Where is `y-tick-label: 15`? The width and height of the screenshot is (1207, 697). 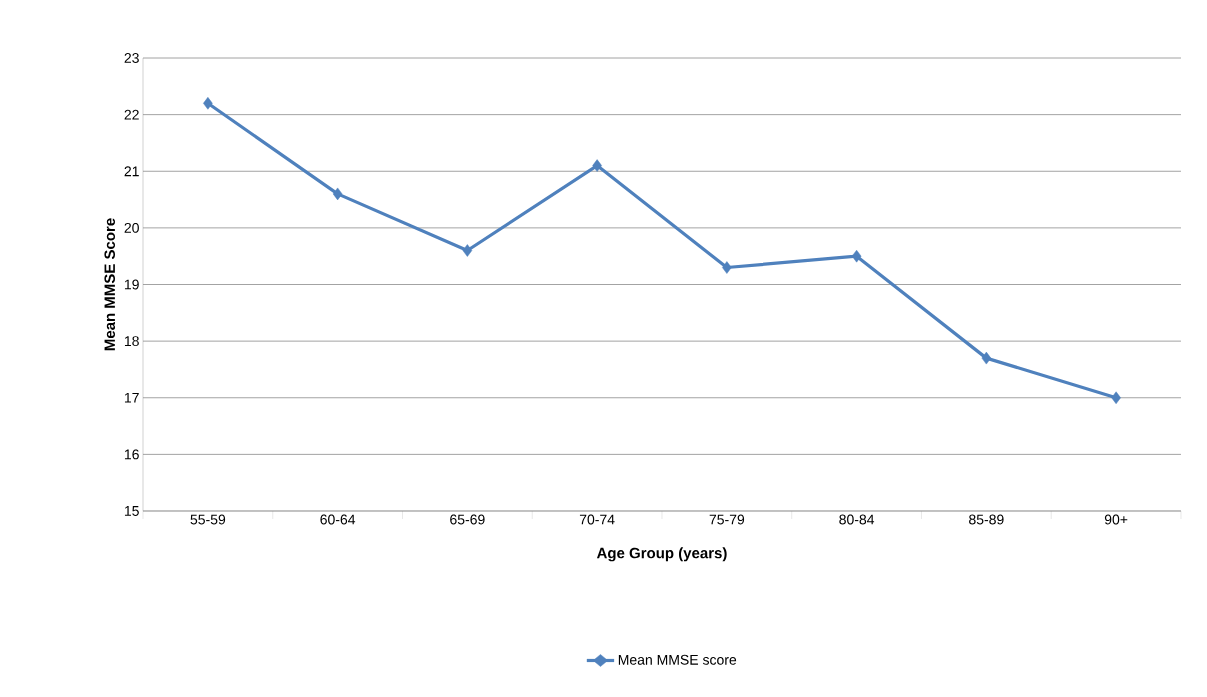
y-tick-label: 15 is located at coordinates (131, 511).